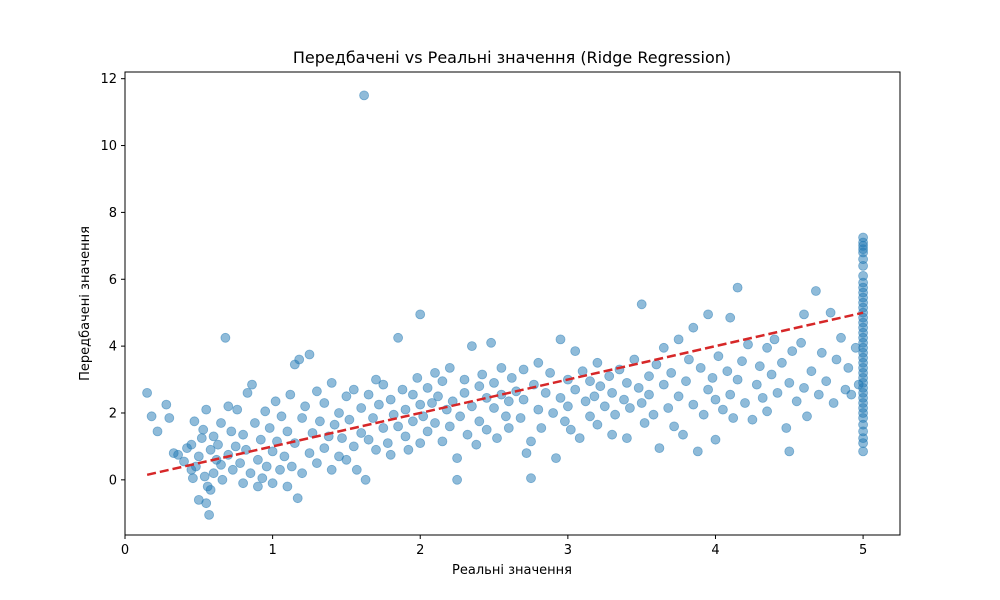 The image size is (1000, 600). What do you see at coordinates (125, 550) in the screenshot?
I see `x-tick-label: 0` at bounding box center [125, 550].